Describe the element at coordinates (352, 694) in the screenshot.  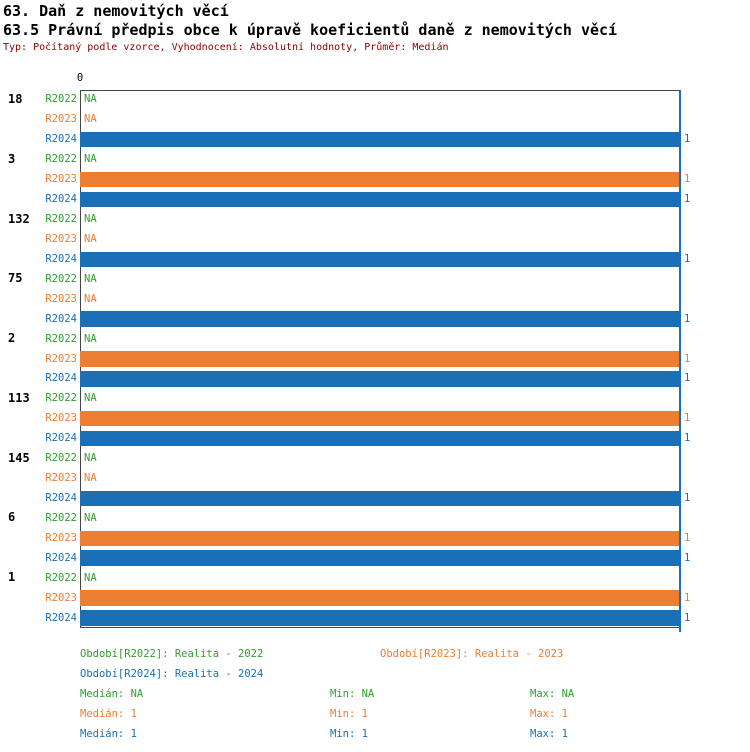
I see `stat-min-R2022: Min: NA` at that location.